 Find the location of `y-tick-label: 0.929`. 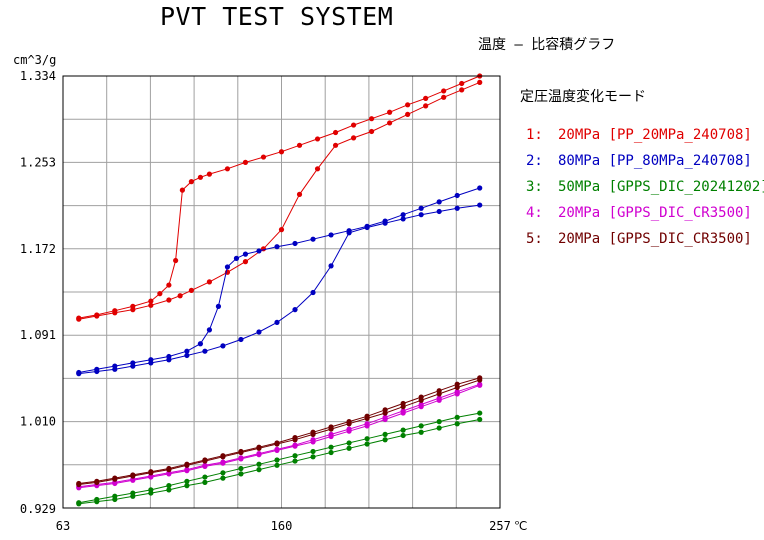

y-tick-label: 0.929 is located at coordinates (38, 509).